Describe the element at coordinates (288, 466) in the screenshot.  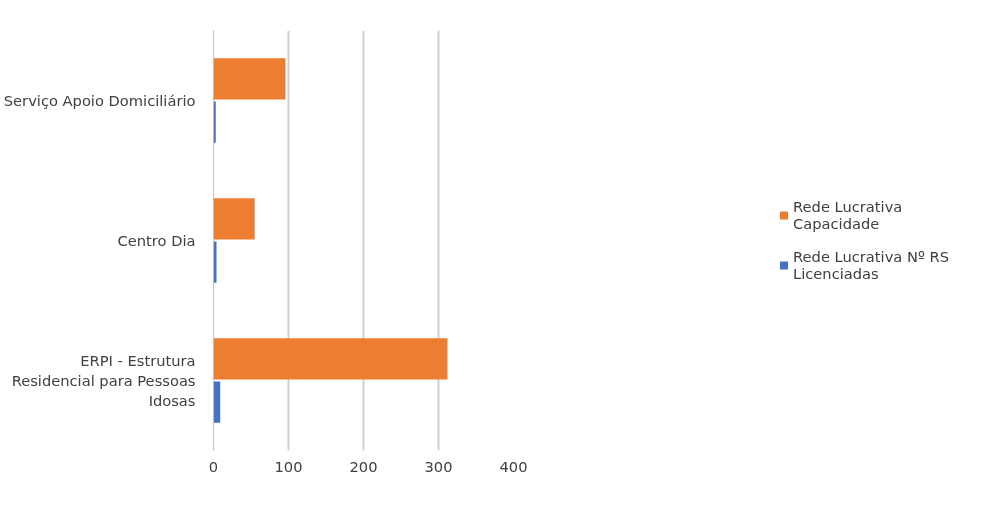
I see `x-tick-label: 100` at that location.